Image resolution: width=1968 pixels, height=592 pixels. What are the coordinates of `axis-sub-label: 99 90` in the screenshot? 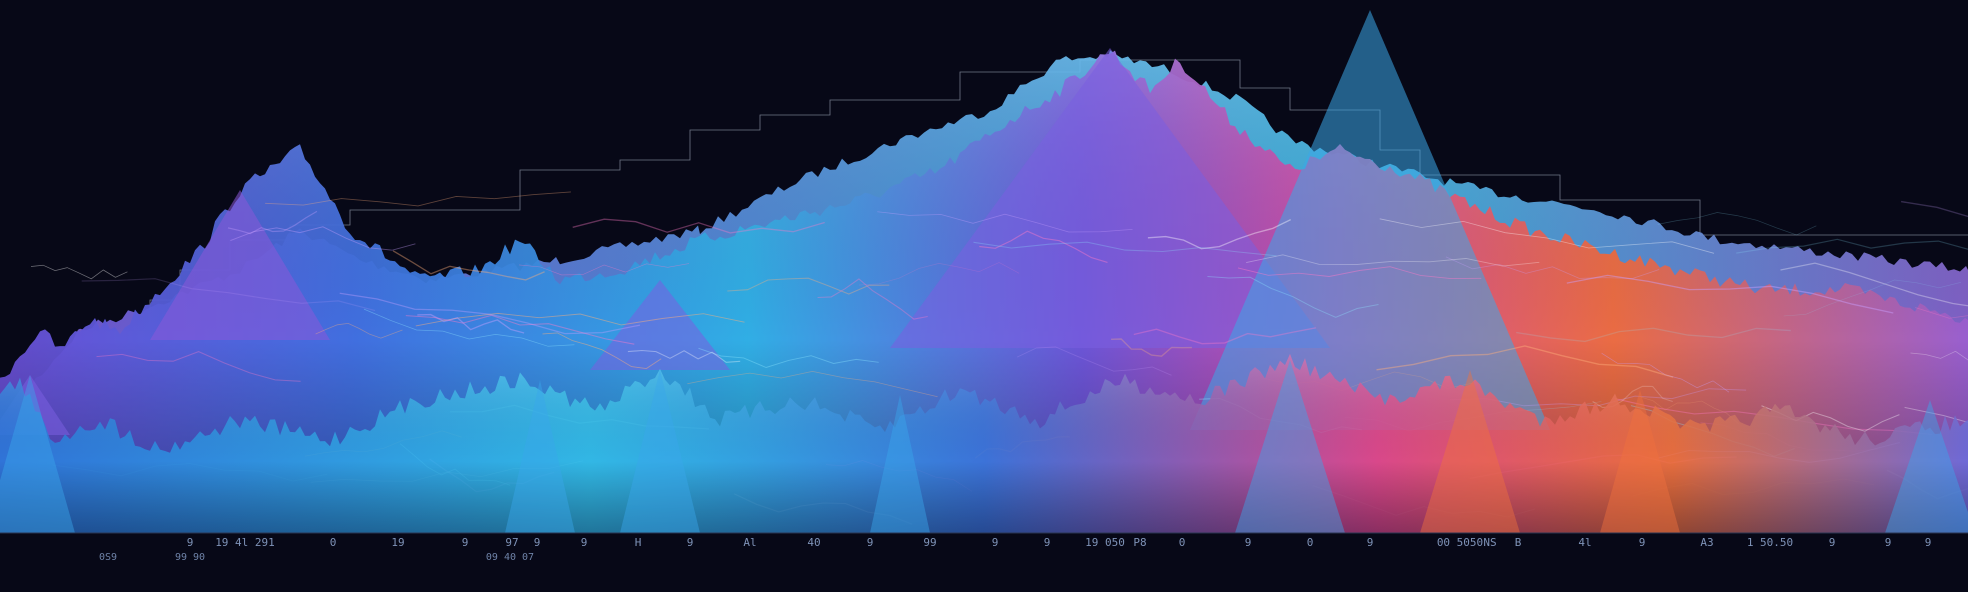 It's located at (190, 557).